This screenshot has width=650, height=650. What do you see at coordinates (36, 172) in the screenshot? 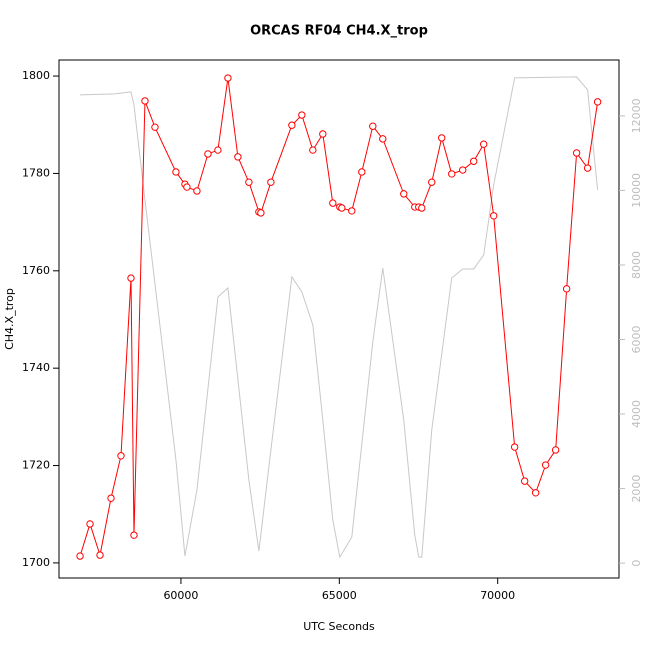
I see `y-tick-label: 1780` at bounding box center [36, 172].